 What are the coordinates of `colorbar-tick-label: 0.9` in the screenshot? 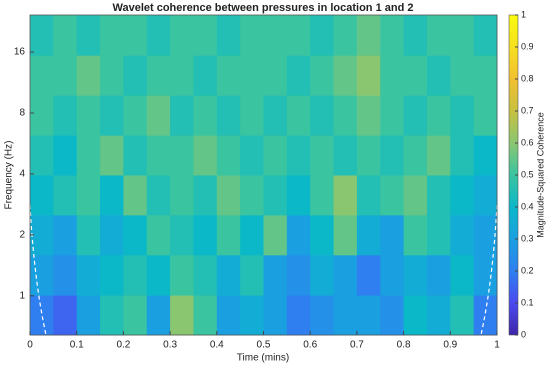 It's located at (527, 46).